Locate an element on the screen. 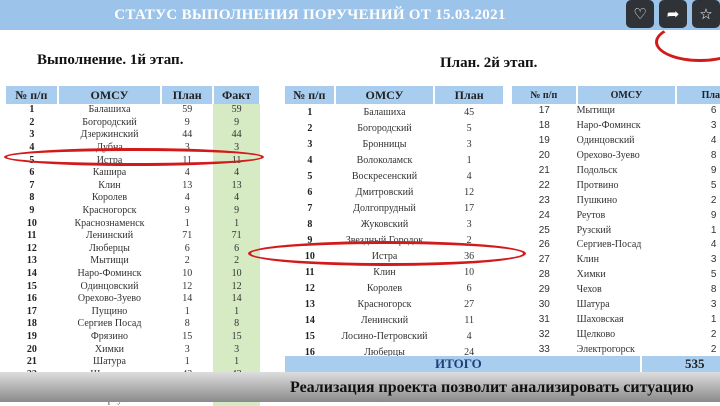  col-header: План is located at coordinates (469, 95).